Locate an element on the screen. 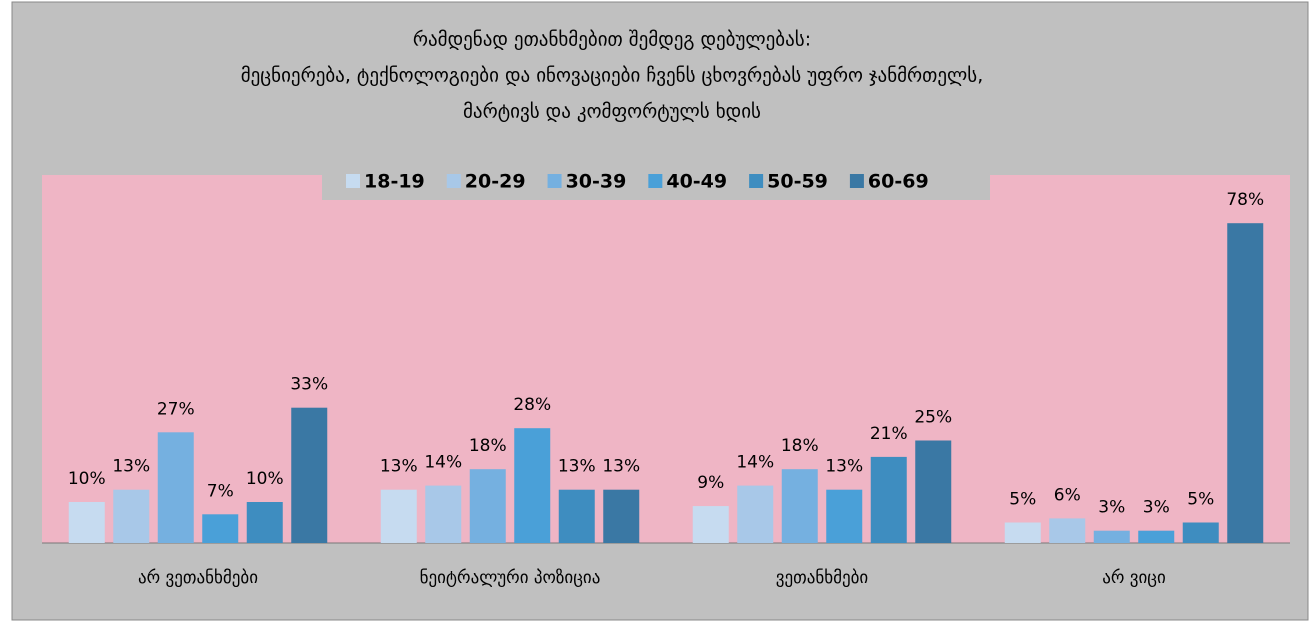  legend-label: 18-19 is located at coordinates (394, 182).